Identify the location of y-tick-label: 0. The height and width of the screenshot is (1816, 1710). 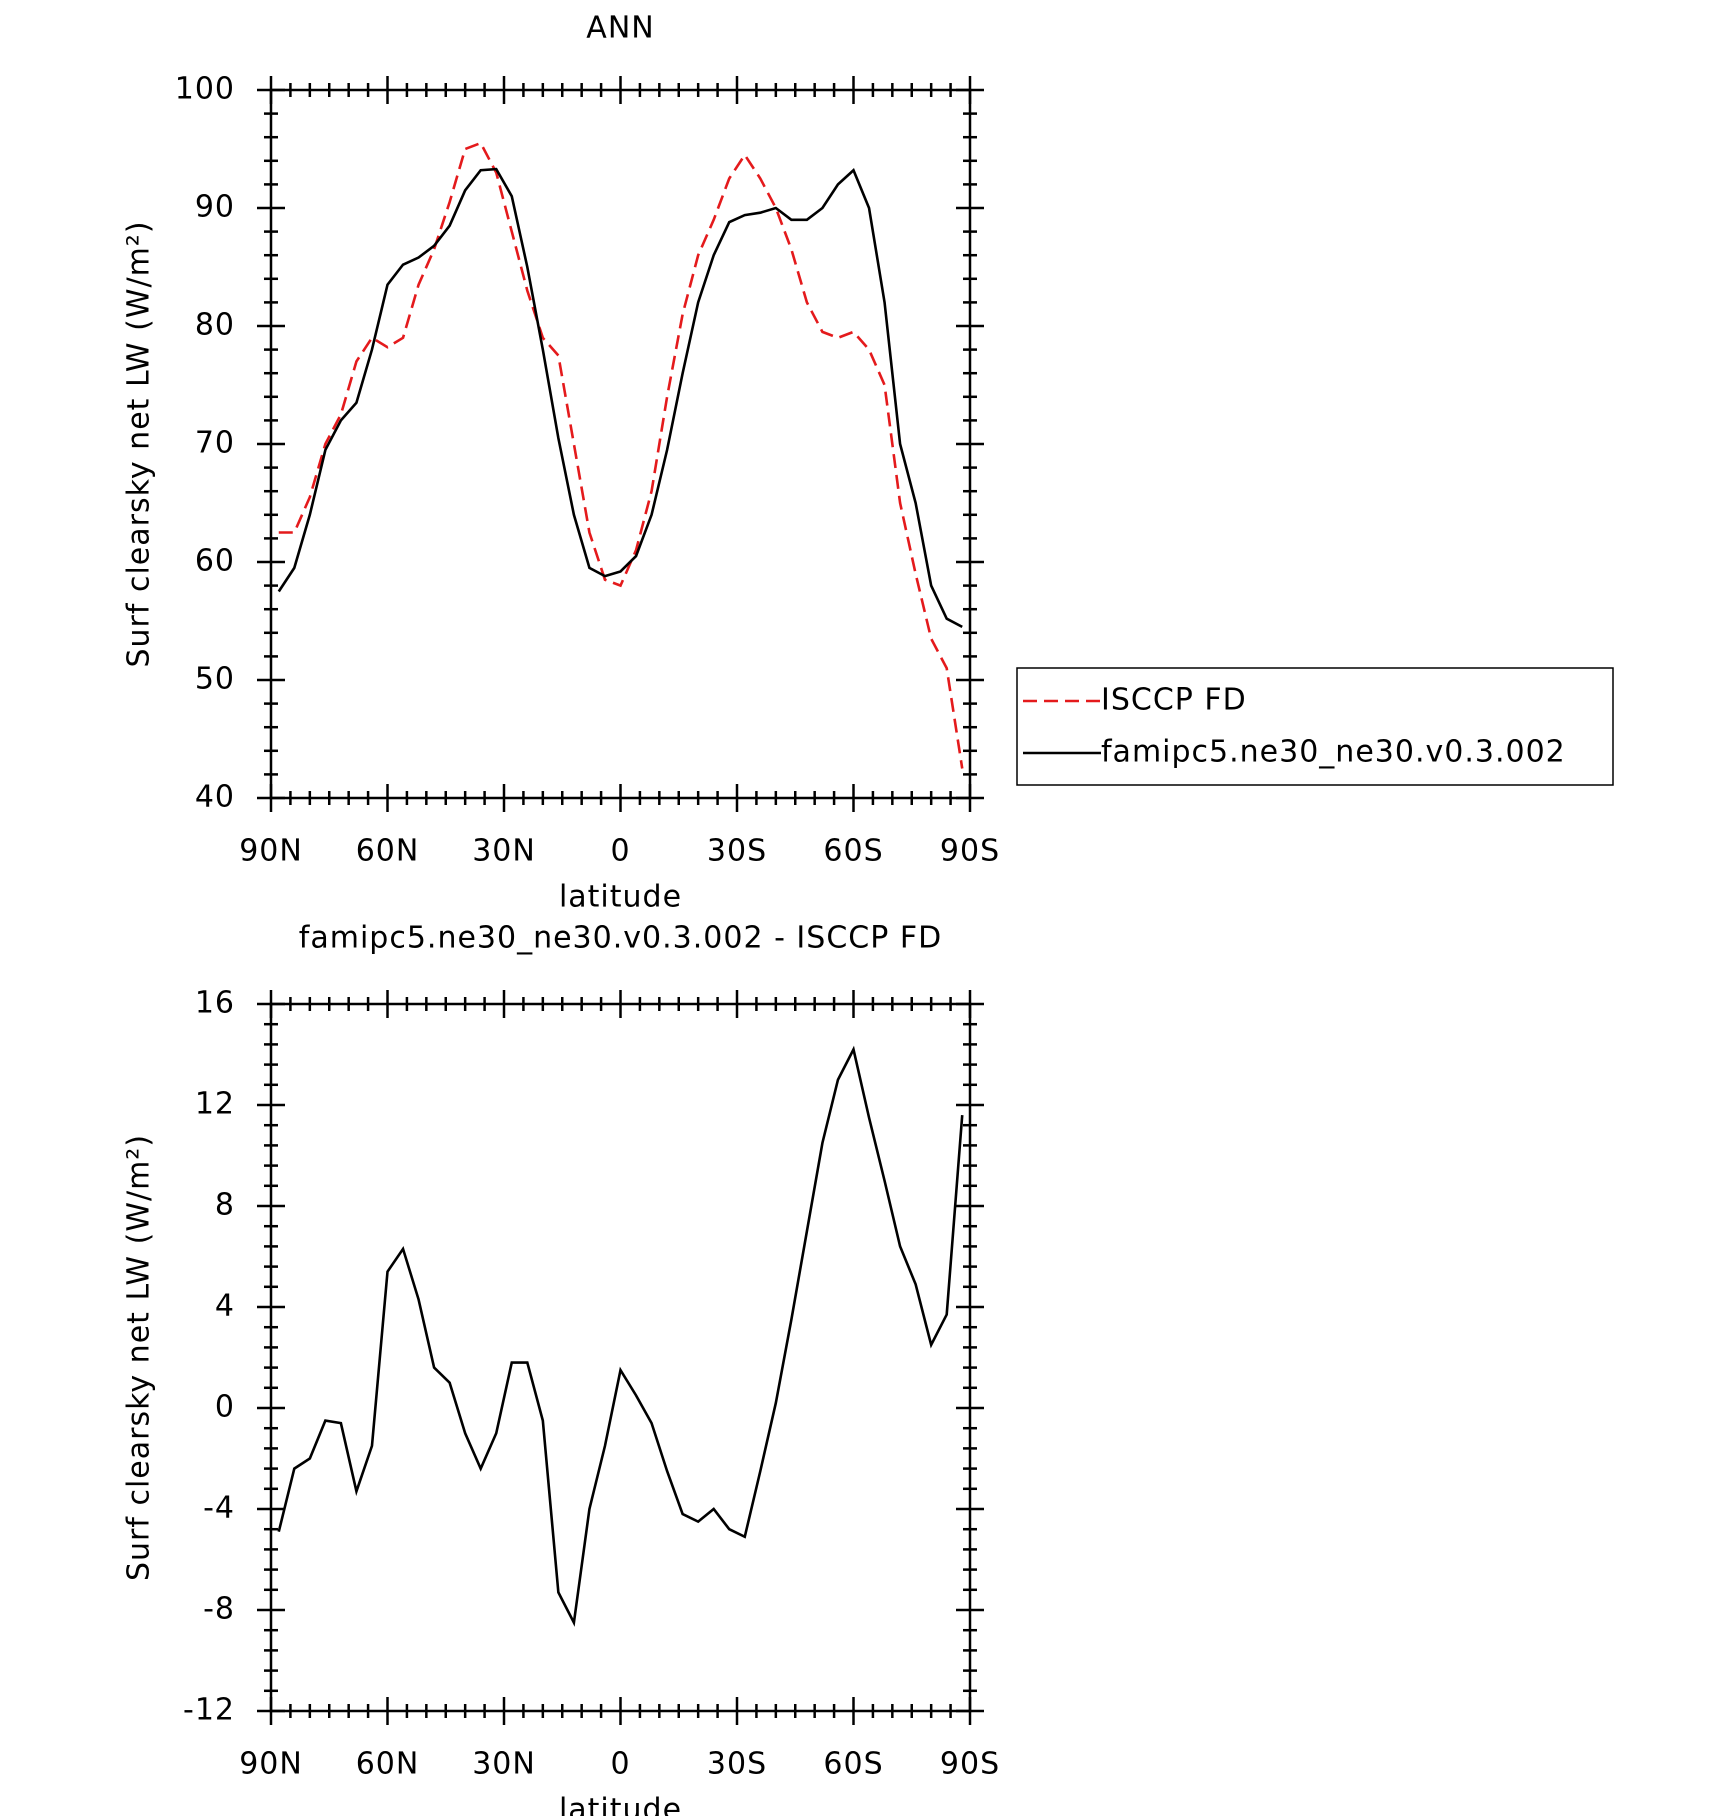
(225, 1407).